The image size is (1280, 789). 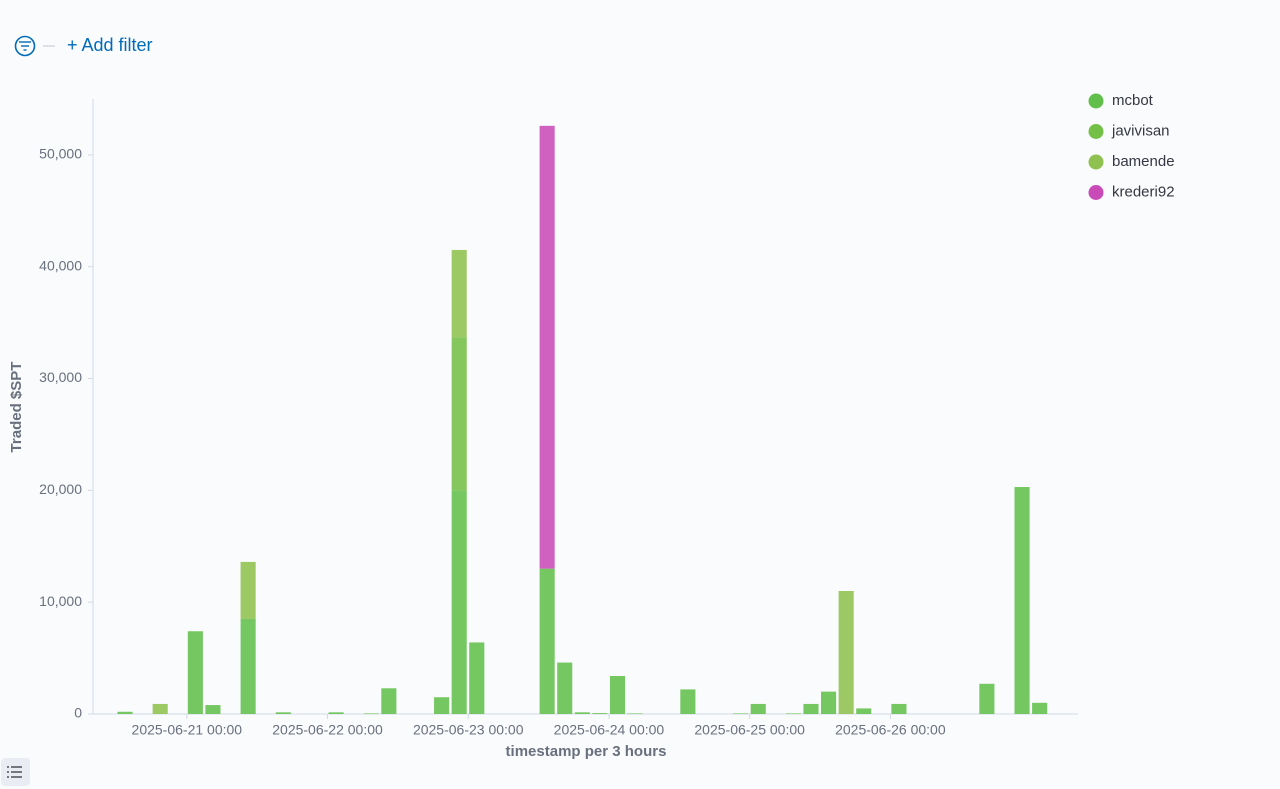 I want to click on x-axis-title: timestamp per 3 hours, so click(x=586, y=751).